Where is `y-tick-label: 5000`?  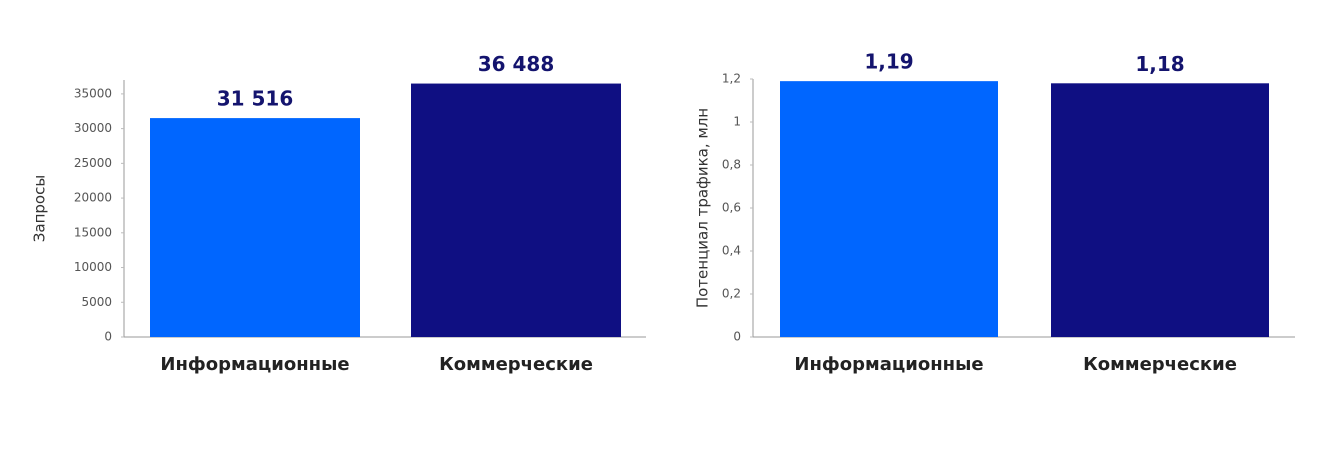 y-tick-label: 5000 is located at coordinates (96, 302).